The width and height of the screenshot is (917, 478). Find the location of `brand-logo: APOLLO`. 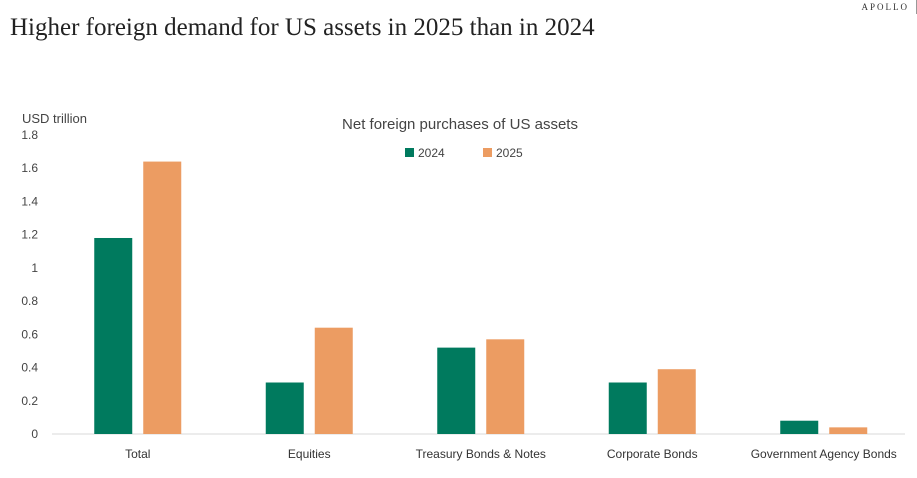

brand-logo: APOLLO is located at coordinates (885, 7).